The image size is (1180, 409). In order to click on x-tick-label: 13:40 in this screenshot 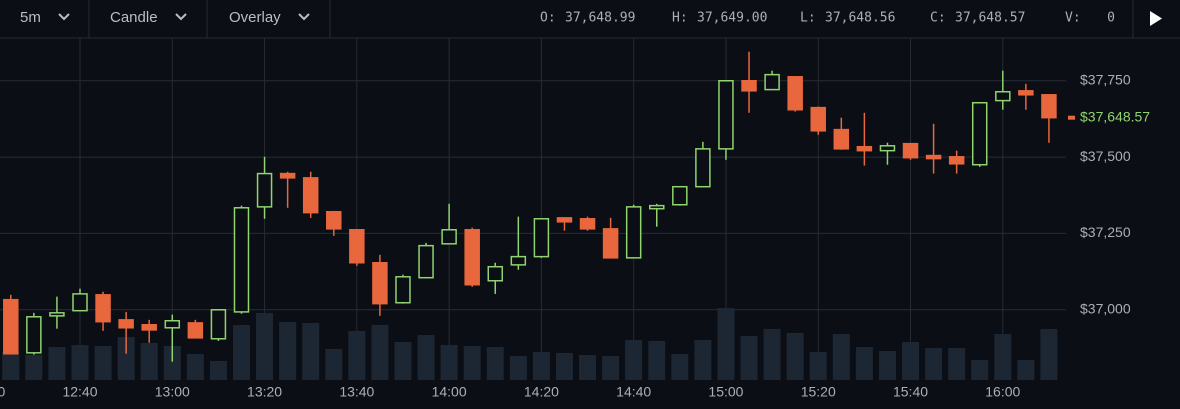, I will do `click(356, 392)`.